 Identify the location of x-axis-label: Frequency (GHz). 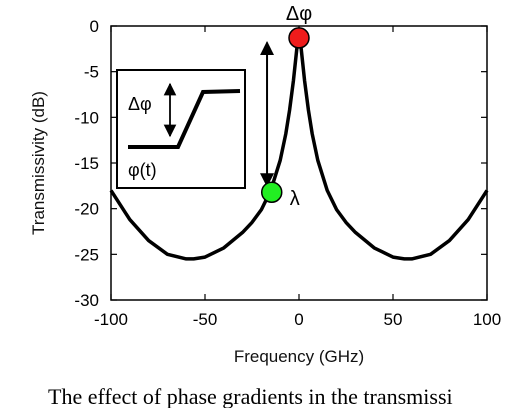
(299, 356).